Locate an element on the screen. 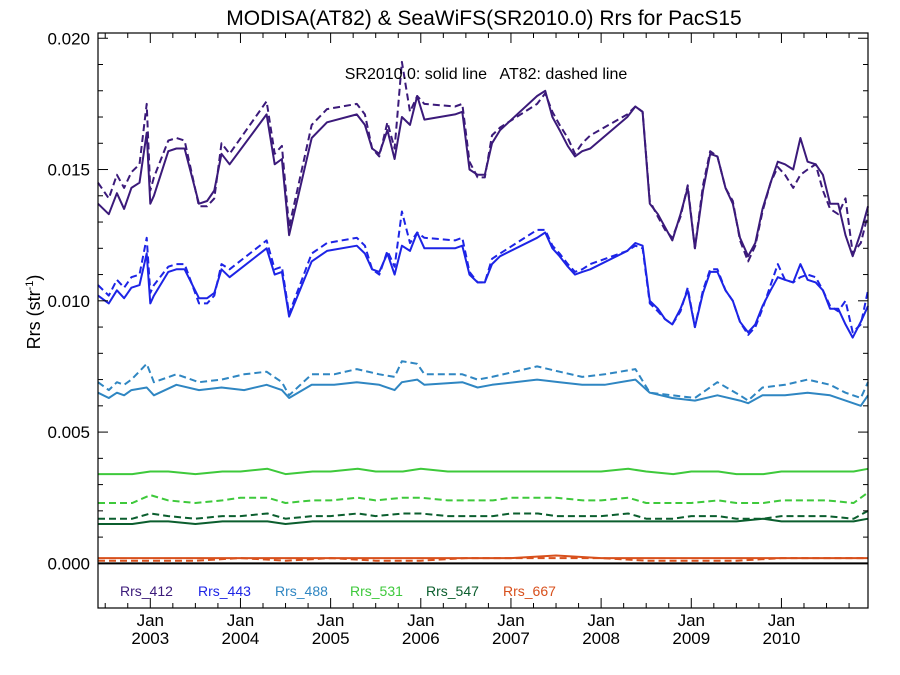 Image resolution: width=900 pixels, height=675 pixels. legend-entry-rrs-443: Rrs_443 is located at coordinates (224, 591).